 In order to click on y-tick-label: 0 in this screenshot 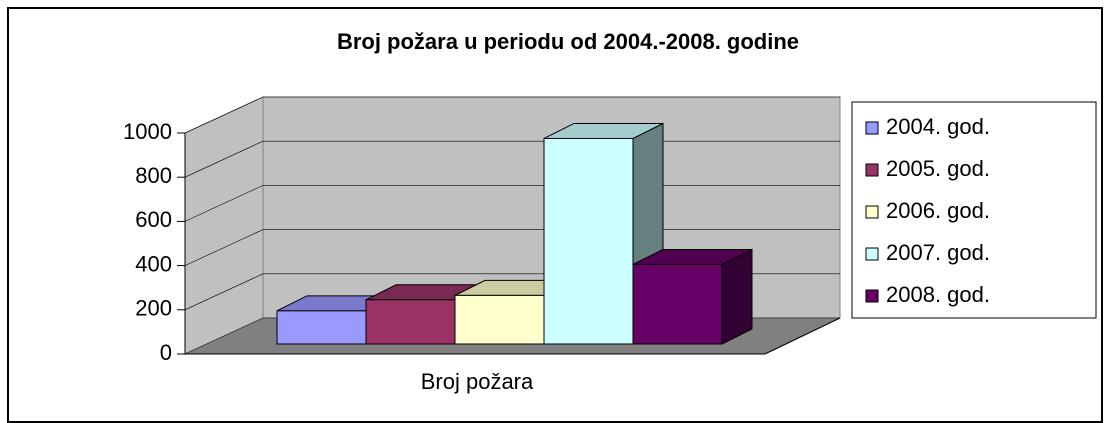, I will do `click(166, 352)`.